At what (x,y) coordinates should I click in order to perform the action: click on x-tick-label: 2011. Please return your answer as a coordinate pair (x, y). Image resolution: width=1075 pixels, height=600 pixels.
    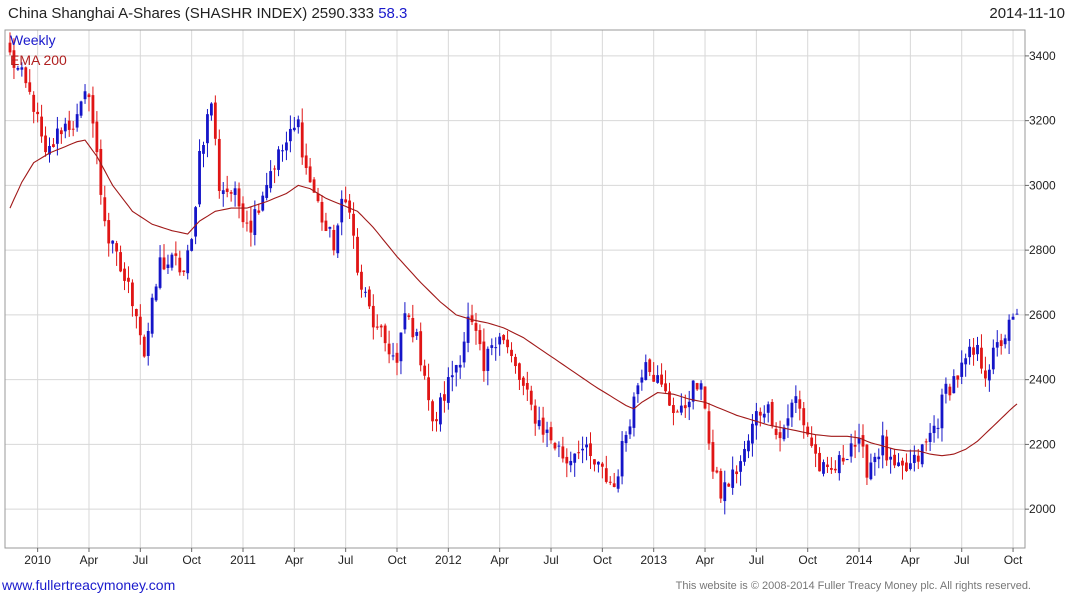
    Looking at the image, I should click on (243, 560).